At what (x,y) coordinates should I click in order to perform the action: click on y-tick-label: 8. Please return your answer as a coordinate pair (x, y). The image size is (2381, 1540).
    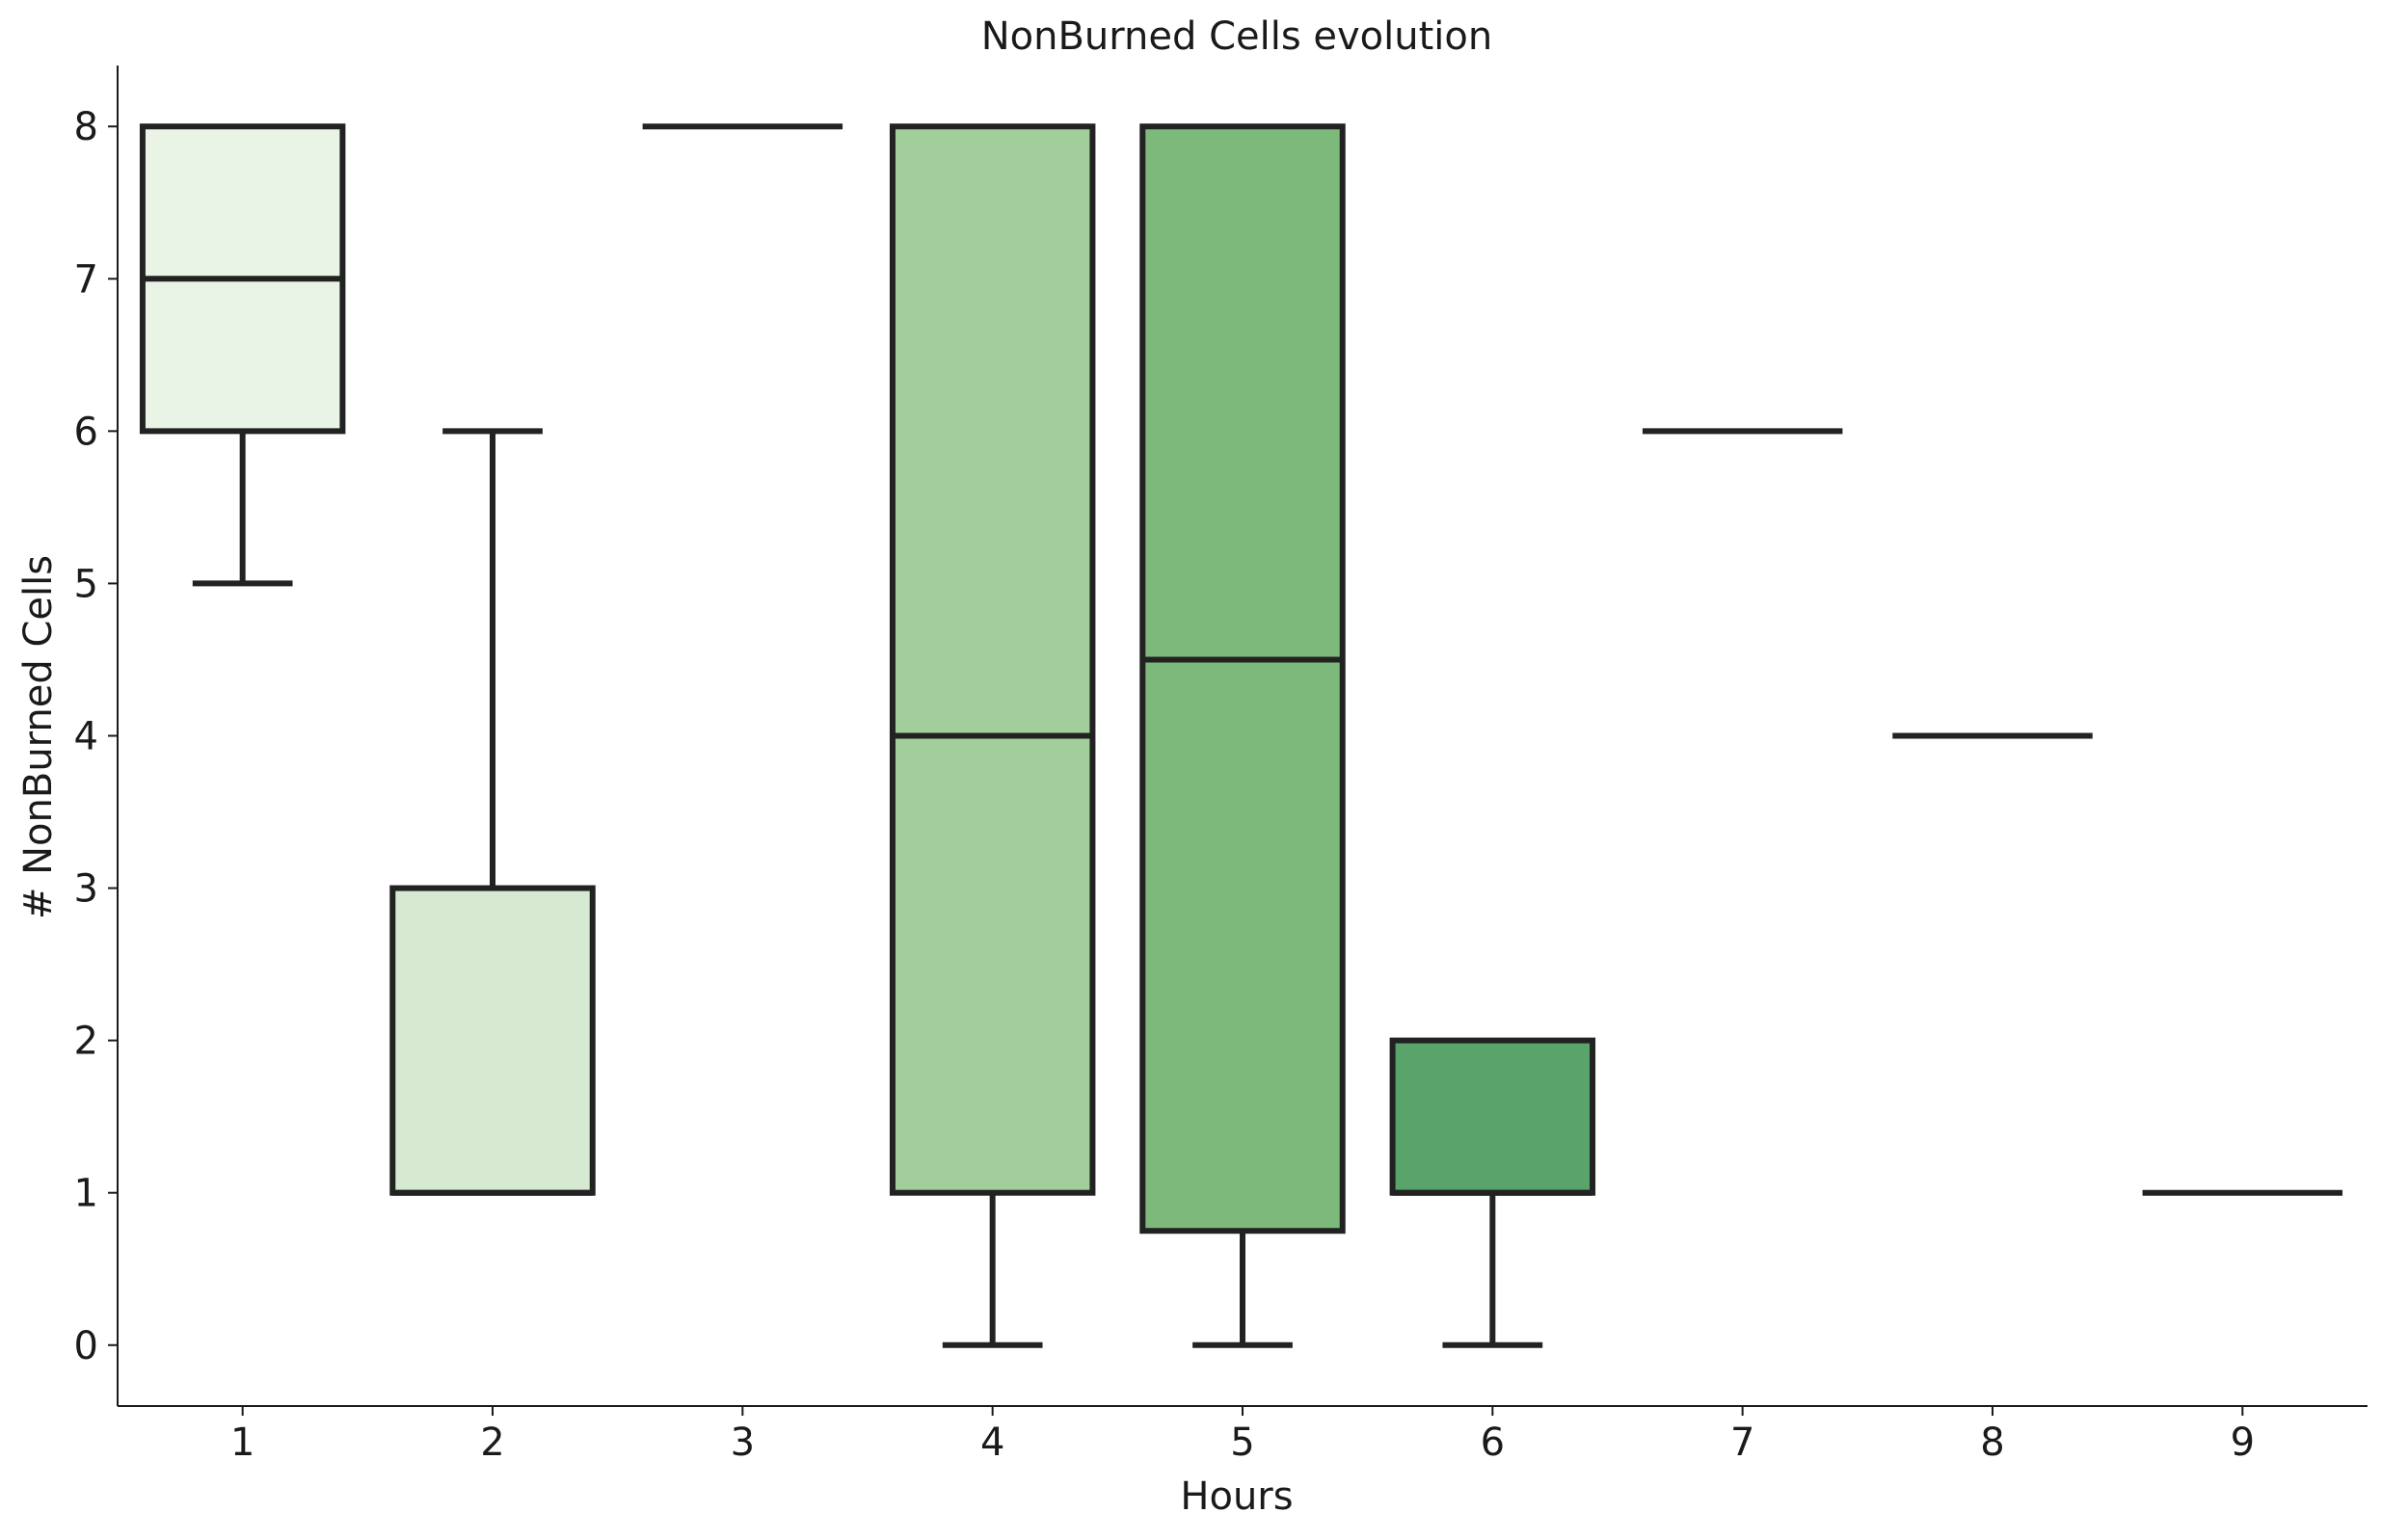
    Looking at the image, I should click on (86, 127).